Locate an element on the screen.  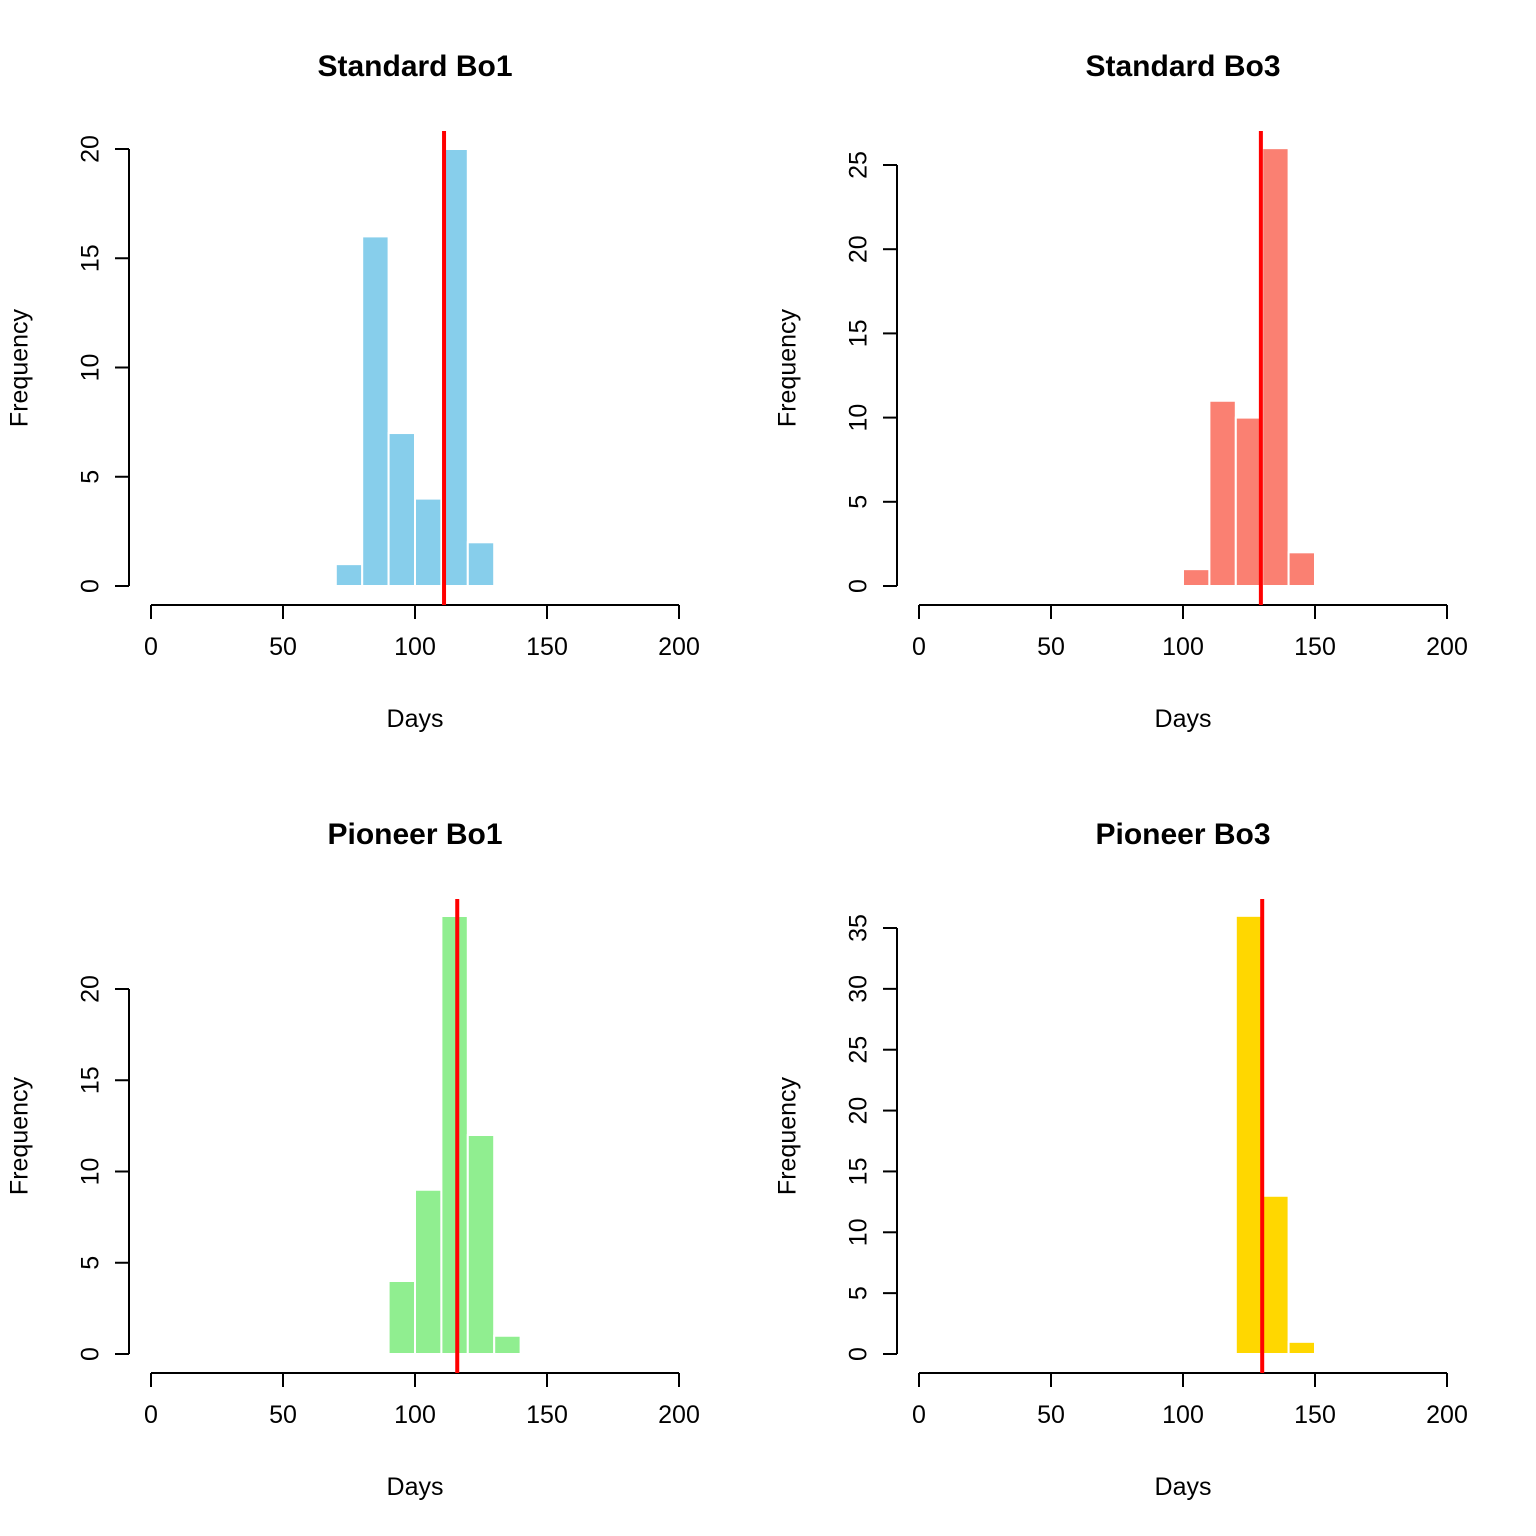
y-tick-label: 30 is located at coordinates (859, 989).